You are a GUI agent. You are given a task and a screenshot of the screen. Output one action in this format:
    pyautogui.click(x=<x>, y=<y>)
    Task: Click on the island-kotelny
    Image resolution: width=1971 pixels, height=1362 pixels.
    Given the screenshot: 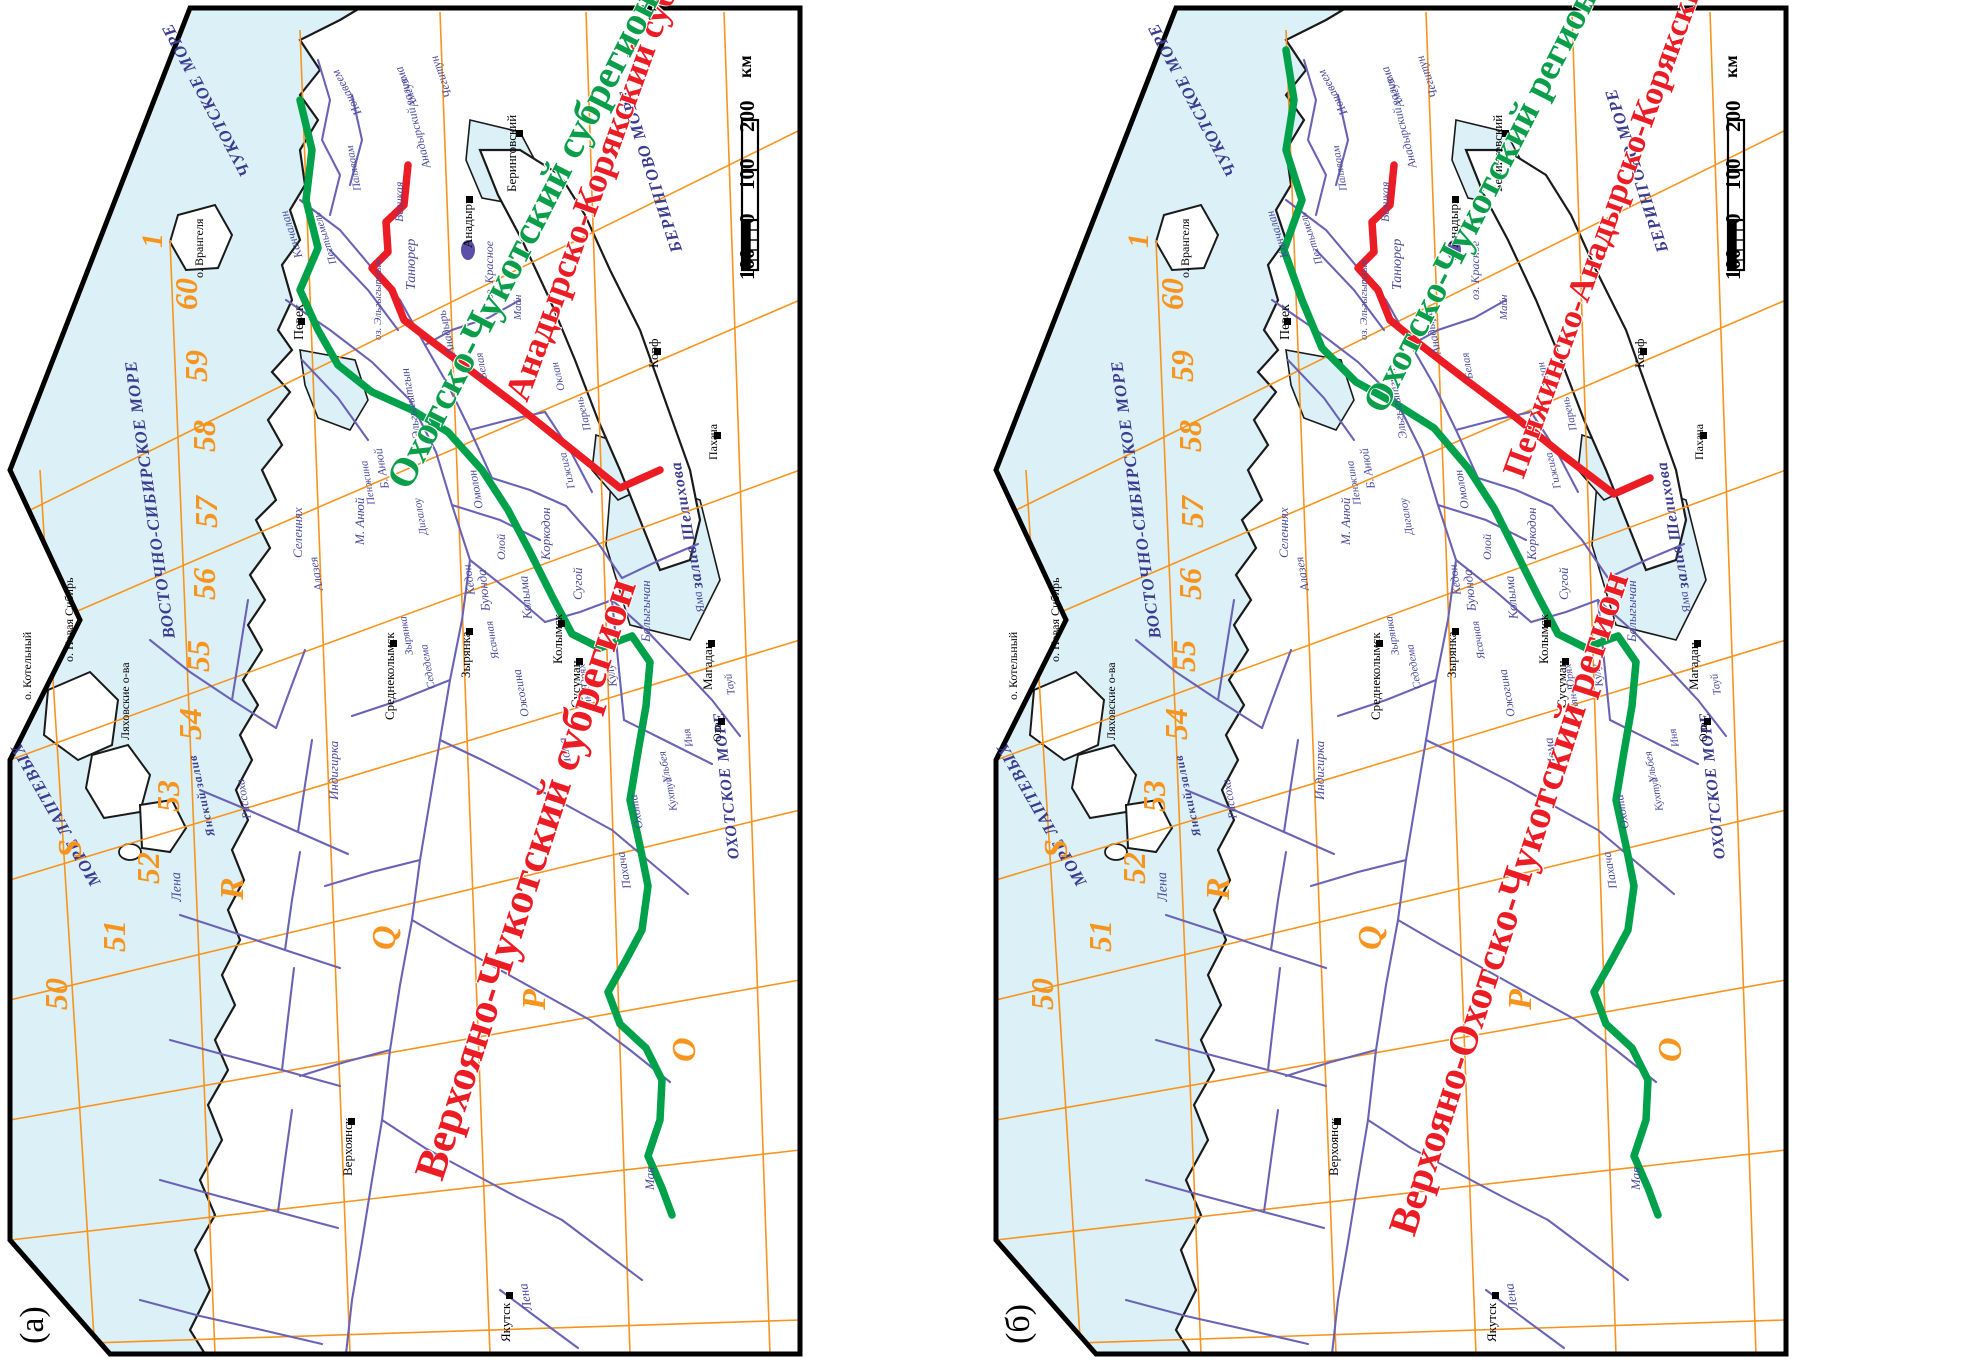 What is the action you would take?
    pyautogui.click(x=81, y=716)
    